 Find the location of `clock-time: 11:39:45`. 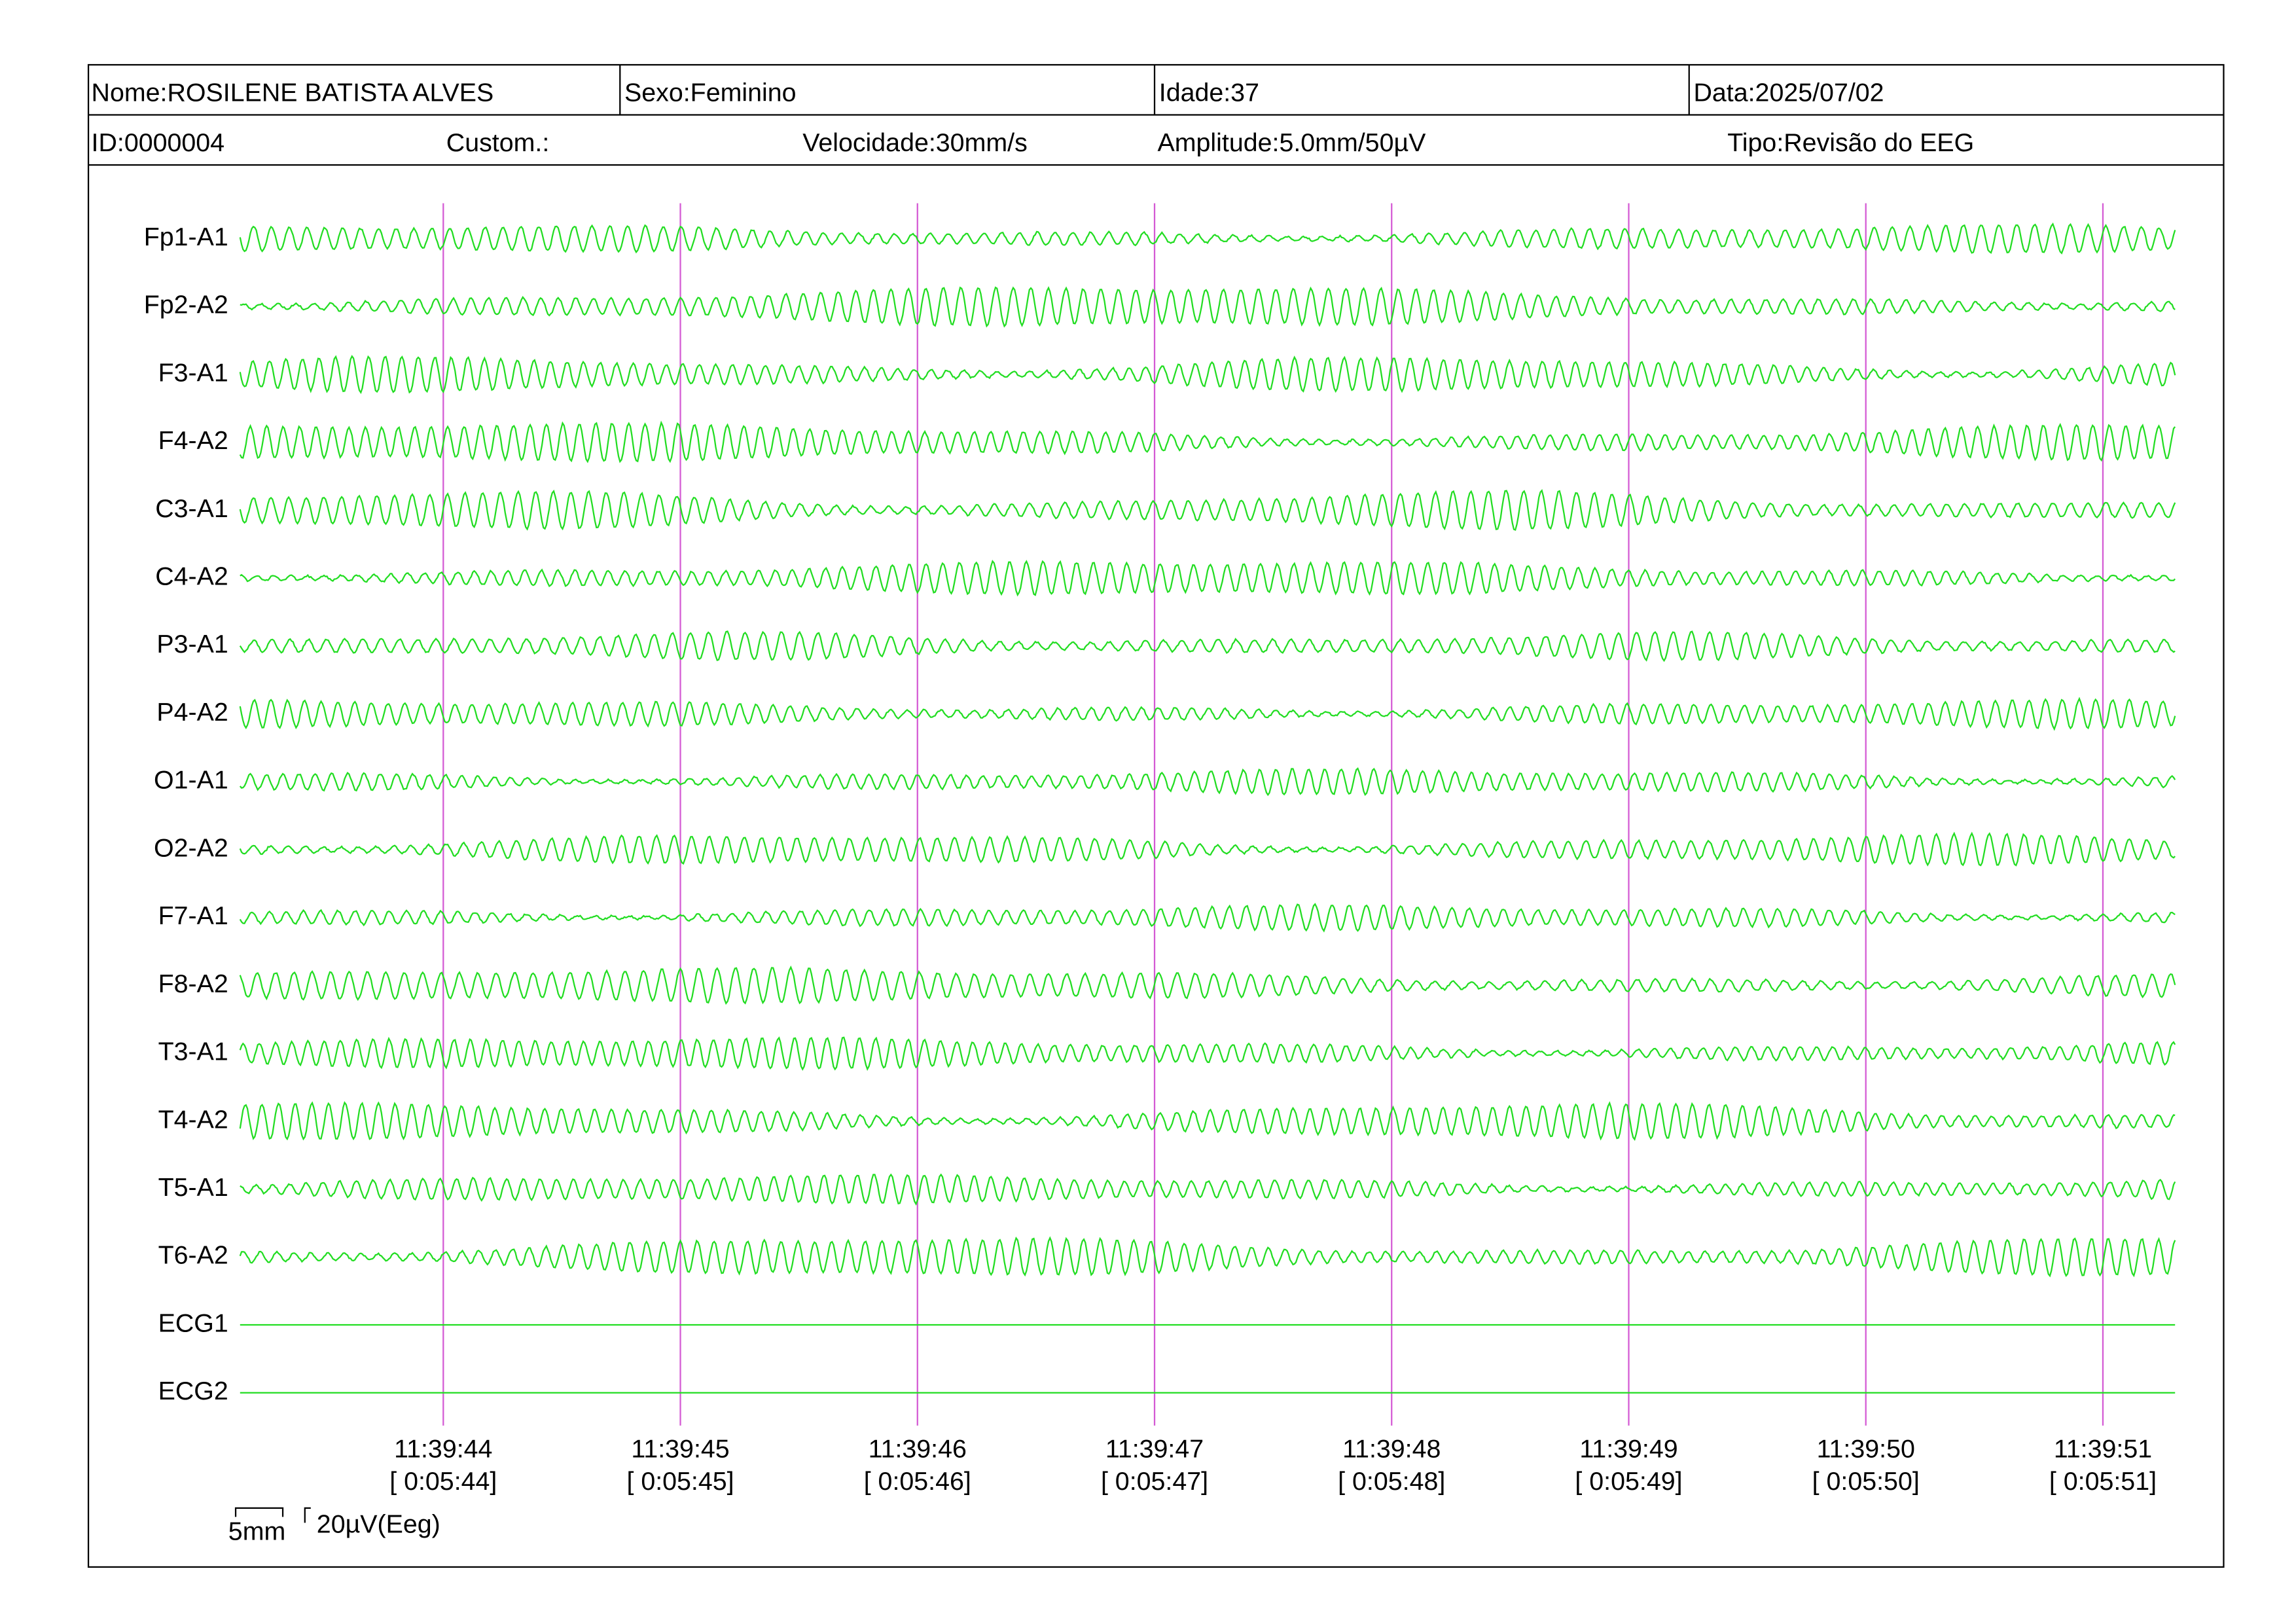

clock-time: 11:39:45 is located at coordinates (680, 1450).